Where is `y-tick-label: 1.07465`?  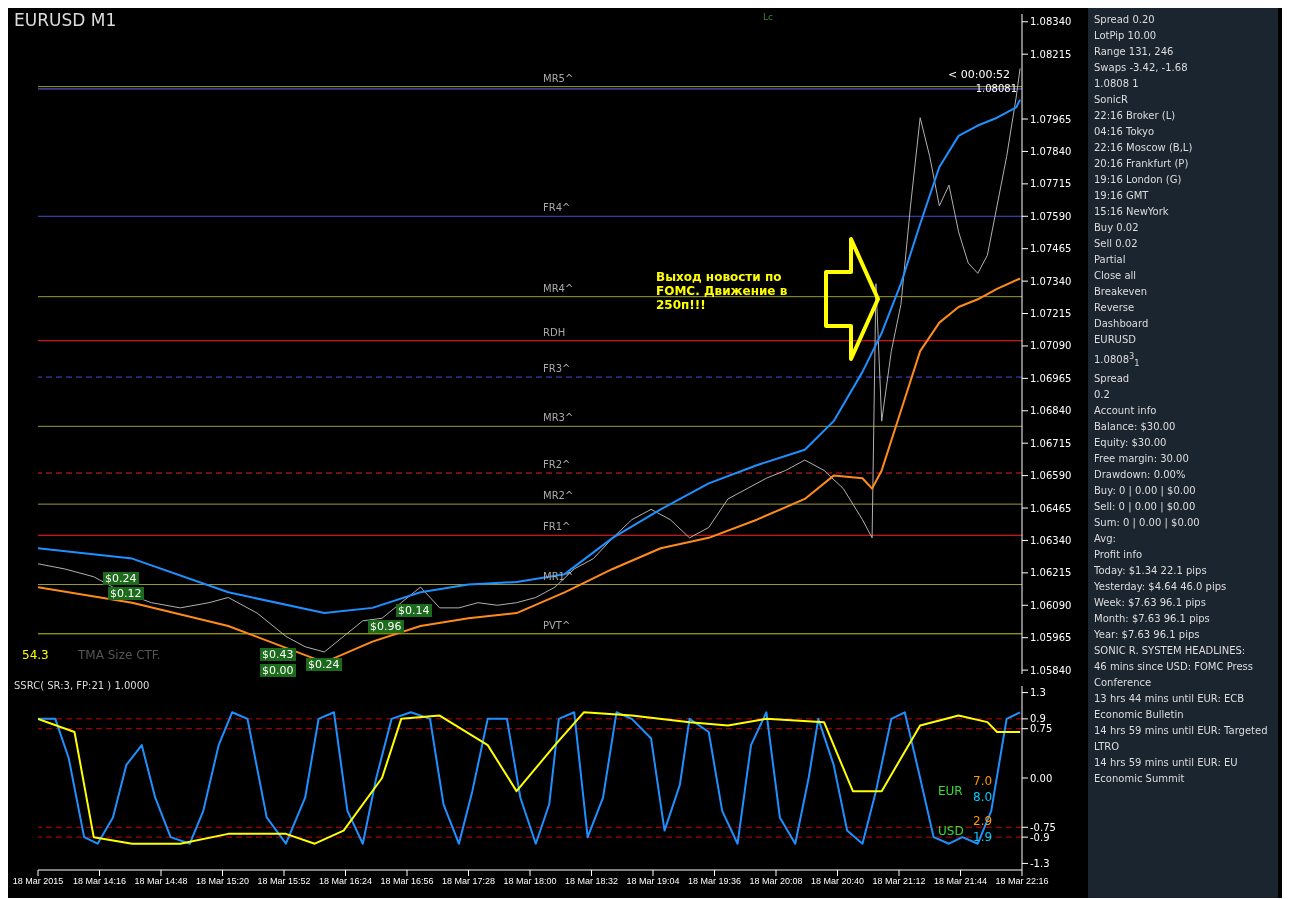 y-tick-label: 1.07465 is located at coordinates (1051, 249).